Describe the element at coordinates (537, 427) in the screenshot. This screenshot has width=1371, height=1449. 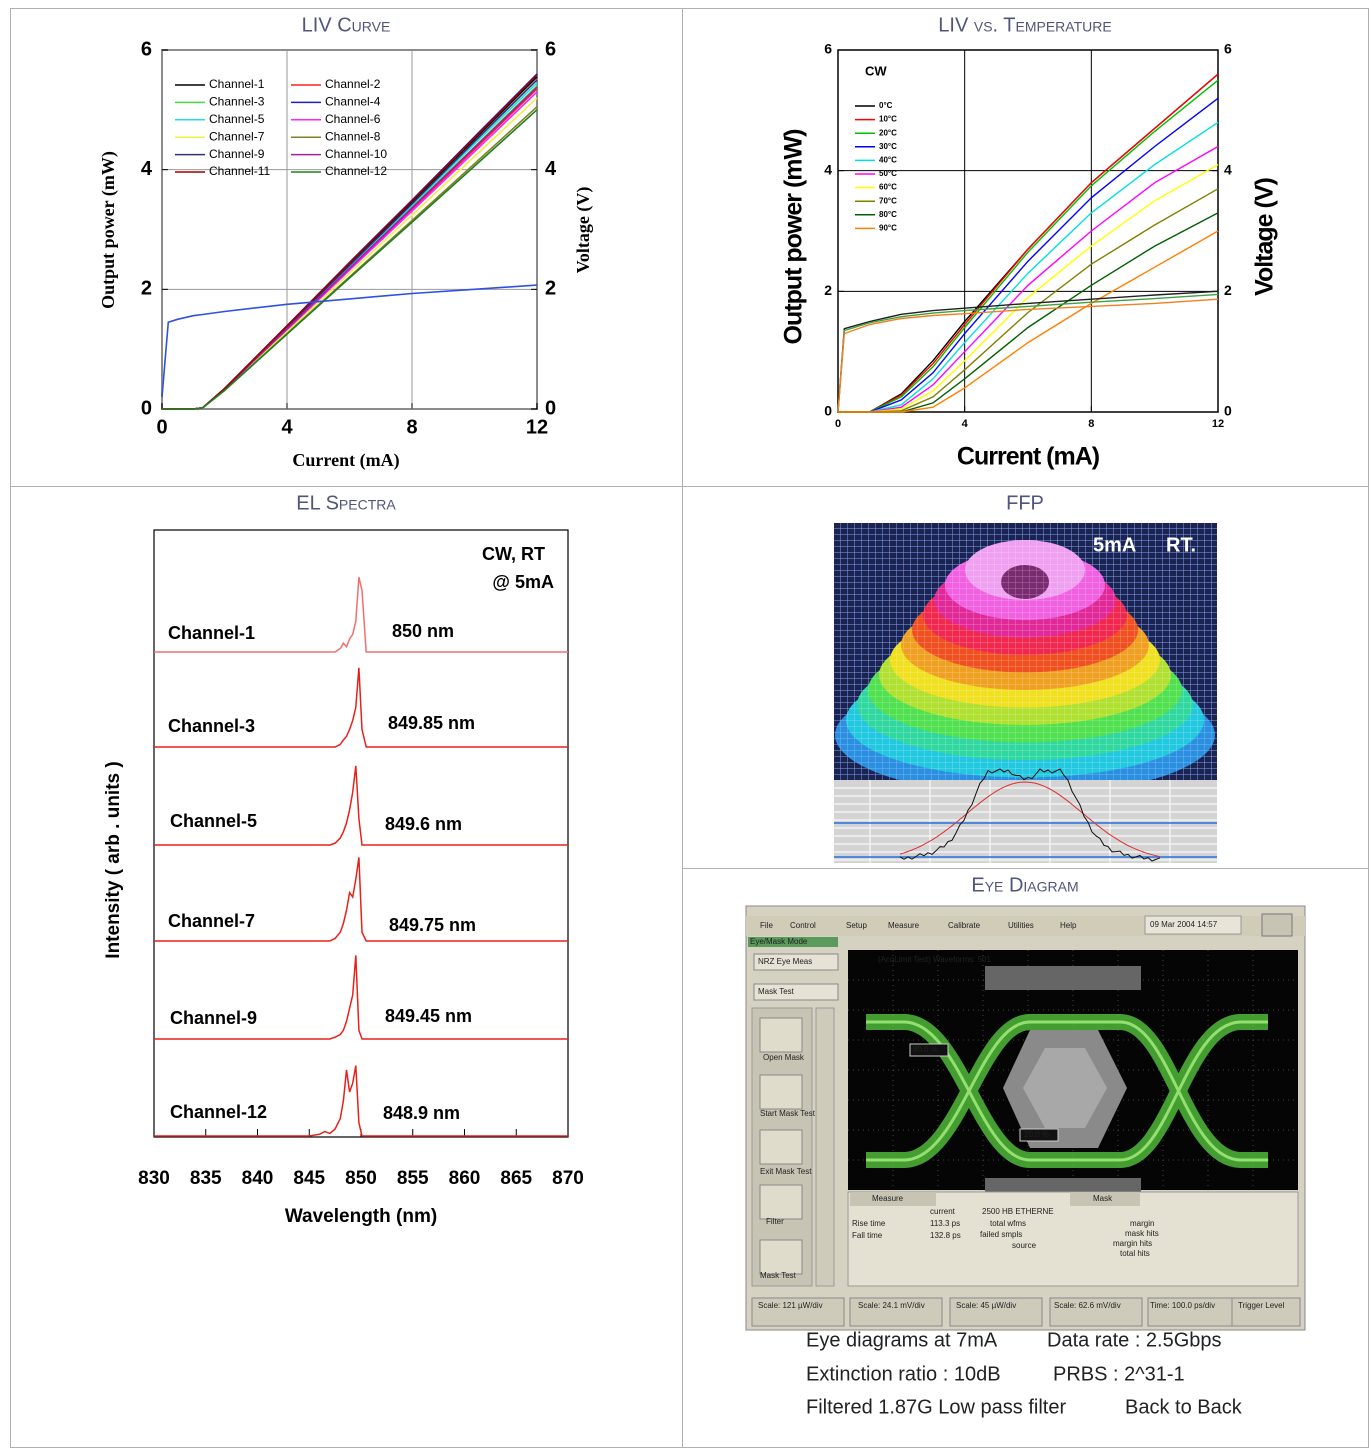
I see `x-tick-label: 12` at that location.